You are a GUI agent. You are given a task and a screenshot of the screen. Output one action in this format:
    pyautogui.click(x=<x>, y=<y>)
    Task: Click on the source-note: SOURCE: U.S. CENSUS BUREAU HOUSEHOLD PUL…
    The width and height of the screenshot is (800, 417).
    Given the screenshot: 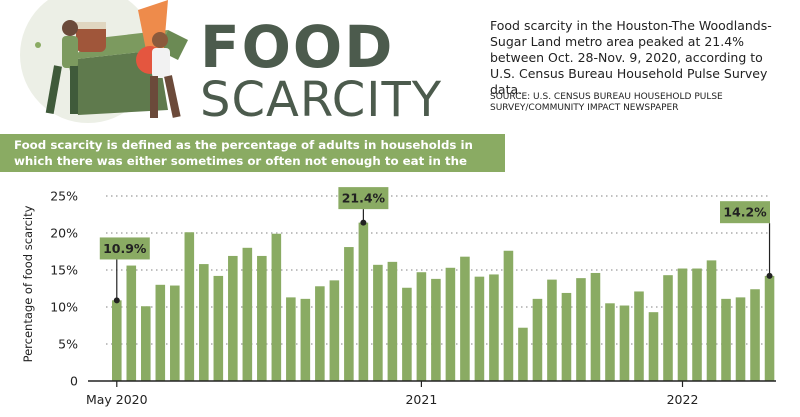 What is the action you would take?
    pyautogui.click(x=606, y=102)
    